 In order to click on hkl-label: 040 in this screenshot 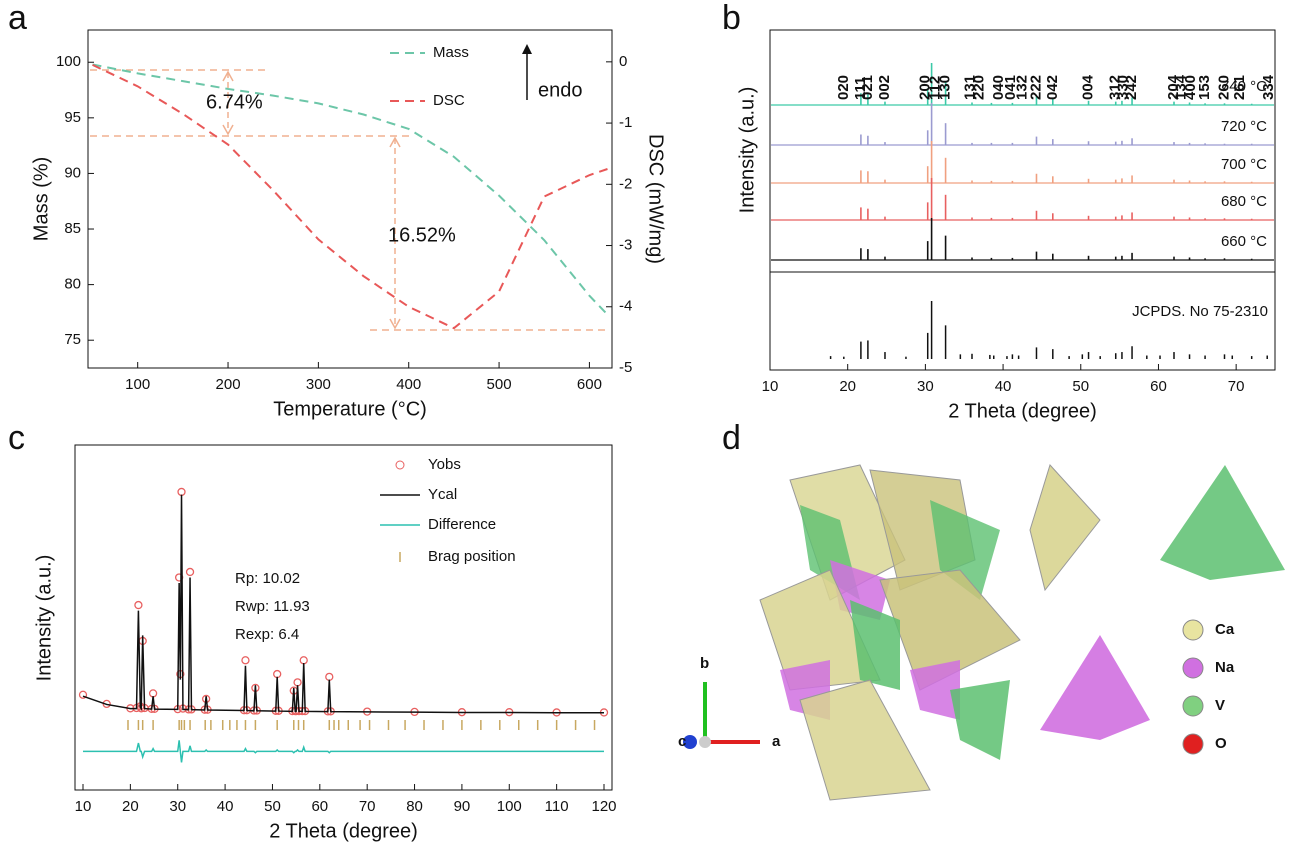, I will do `click(998, 87)`.